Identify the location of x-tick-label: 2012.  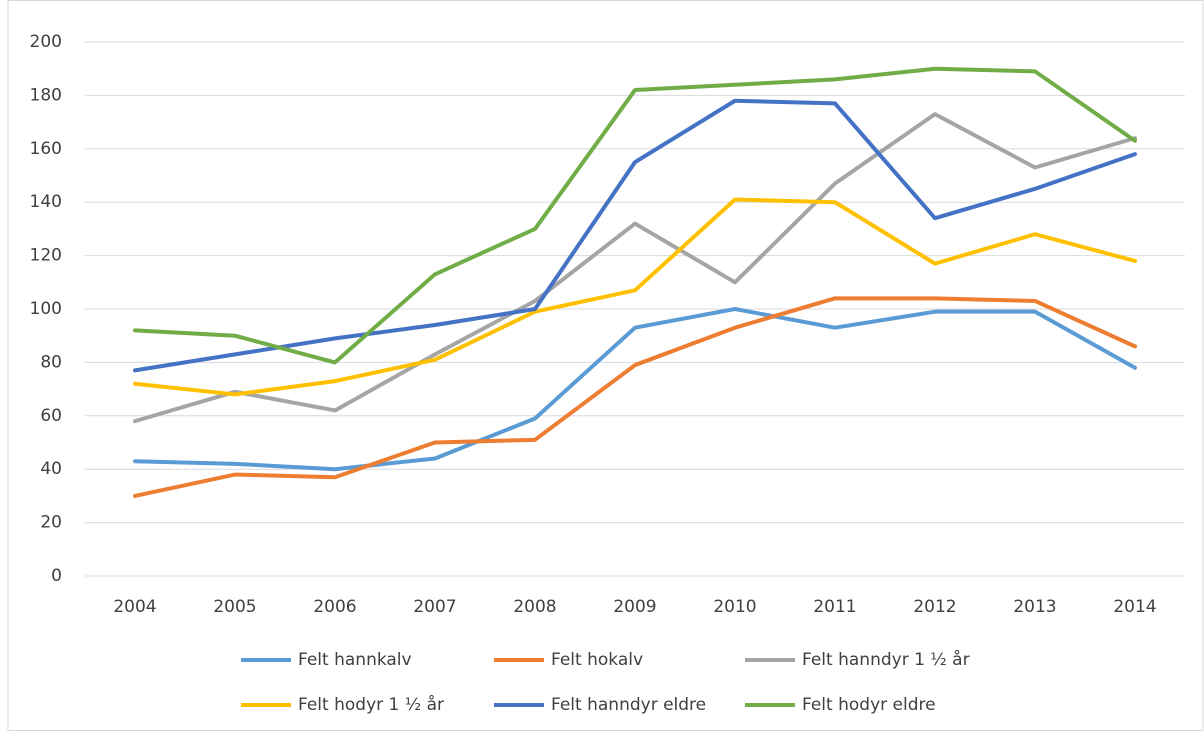
(934, 607).